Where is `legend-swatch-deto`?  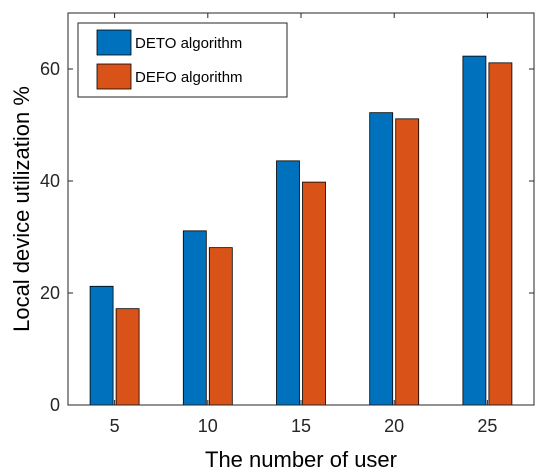
legend-swatch-deto is located at coordinates (114, 42).